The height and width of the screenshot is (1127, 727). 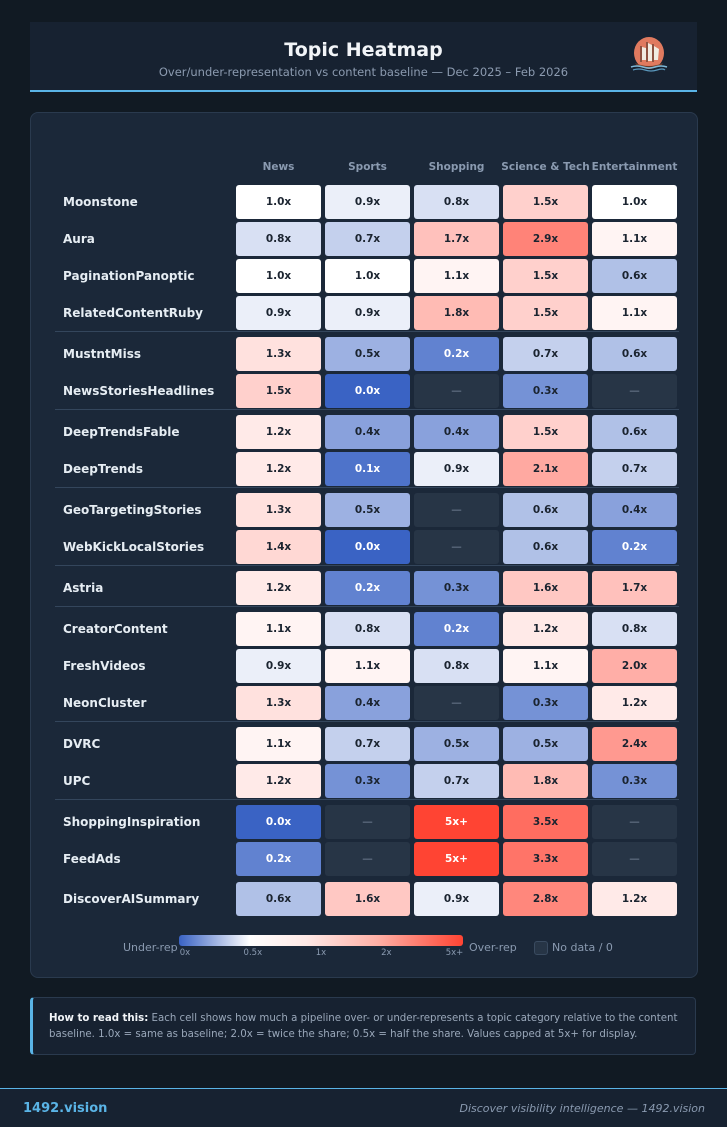 What do you see at coordinates (65, 1108) in the screenshot?
I see `footer-brand-link: 1492.vision` at bounding box center [65, 1108].